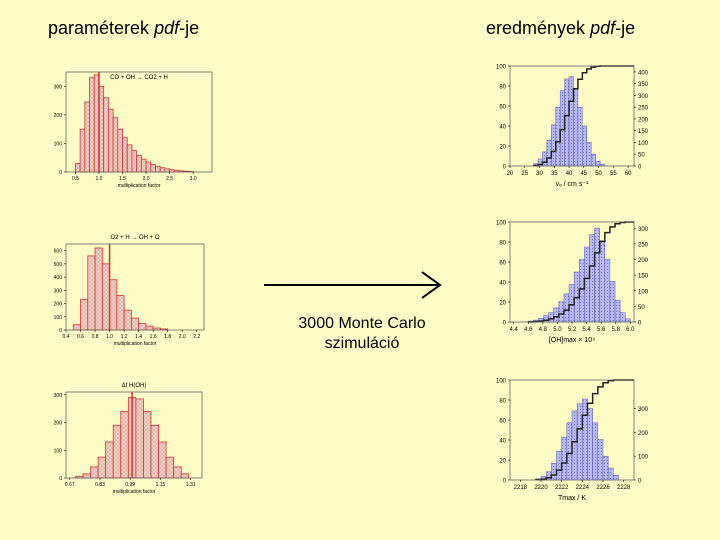 The height and width of the screenshot is (540, 720). Describe the element at coordinates (58, 305) in the screenshot. I see `y-tick-label: 200` at that location.